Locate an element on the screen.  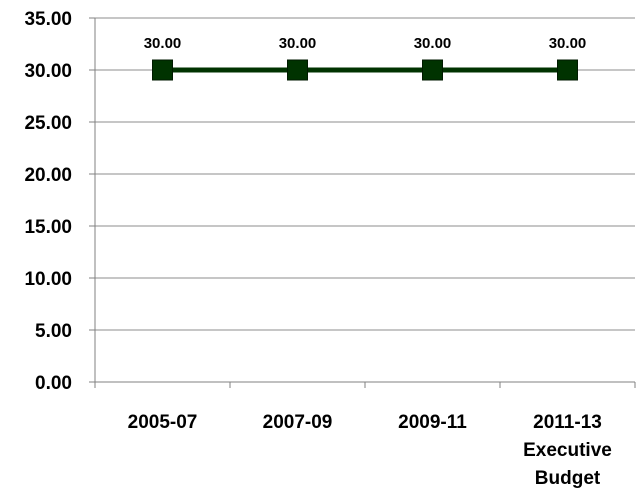
y-tick-label: 0.00 is located at coordinates (53, 383).